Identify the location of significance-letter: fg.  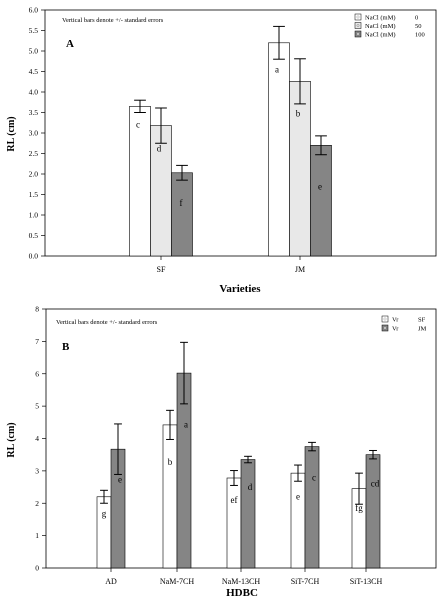
(359, 508).